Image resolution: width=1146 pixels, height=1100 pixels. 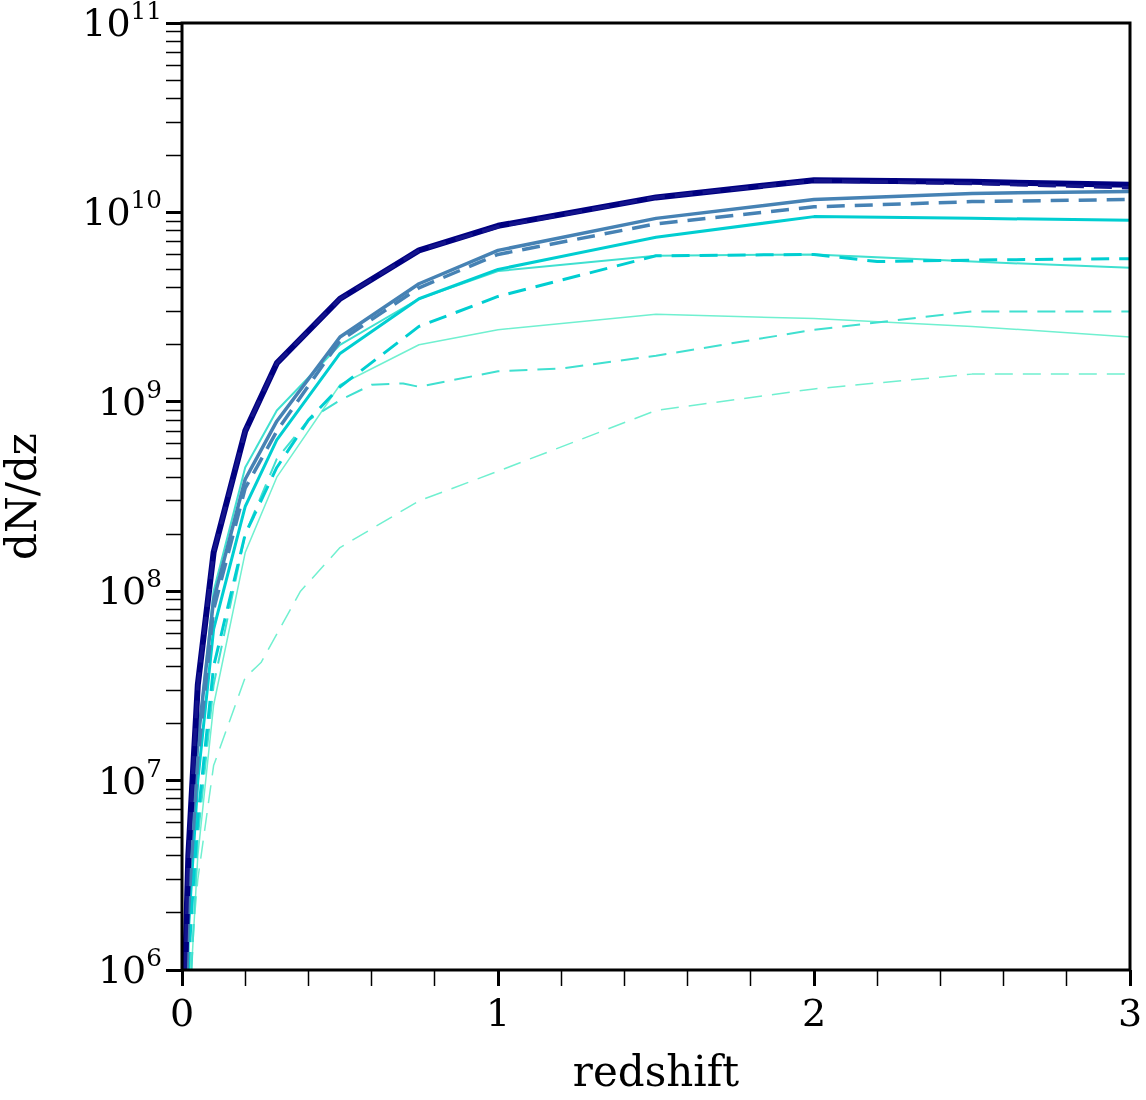 I want to click on x-tick-label: 3, so click(x=1130, y=1013).